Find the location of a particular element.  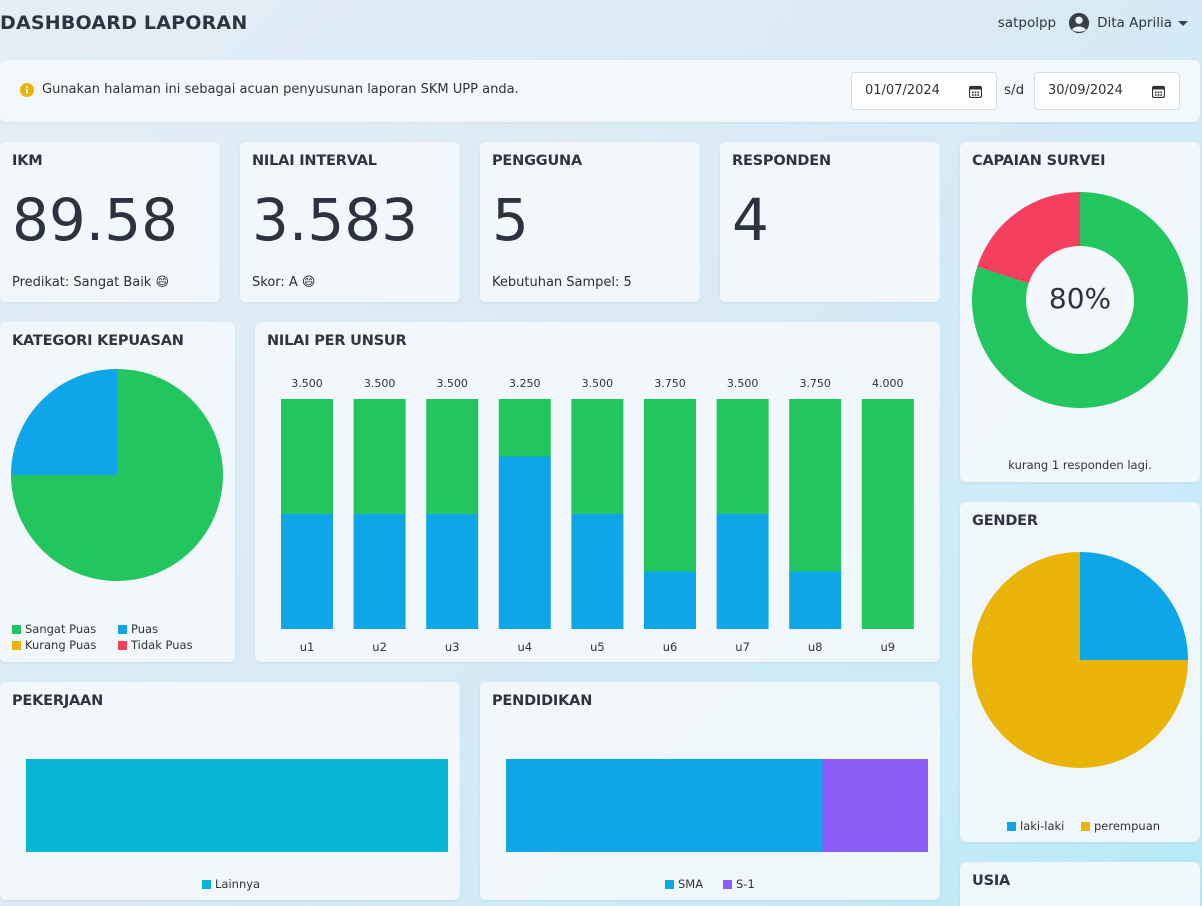

pendidikan-card: PENDIDIKAN SMA S-1 is located at coordinates (710, 791).